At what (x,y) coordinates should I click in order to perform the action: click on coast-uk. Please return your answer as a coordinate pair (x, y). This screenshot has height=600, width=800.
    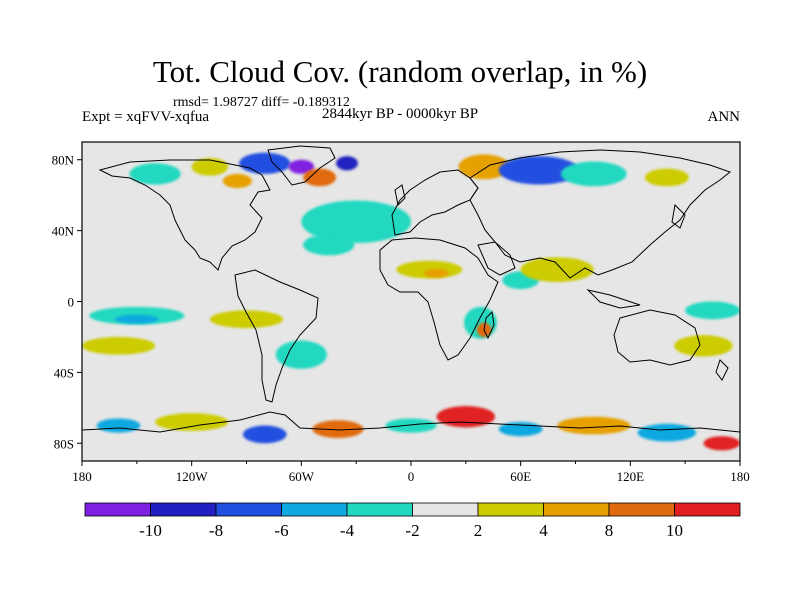
    Looking at the image, I should click on (400, 195).